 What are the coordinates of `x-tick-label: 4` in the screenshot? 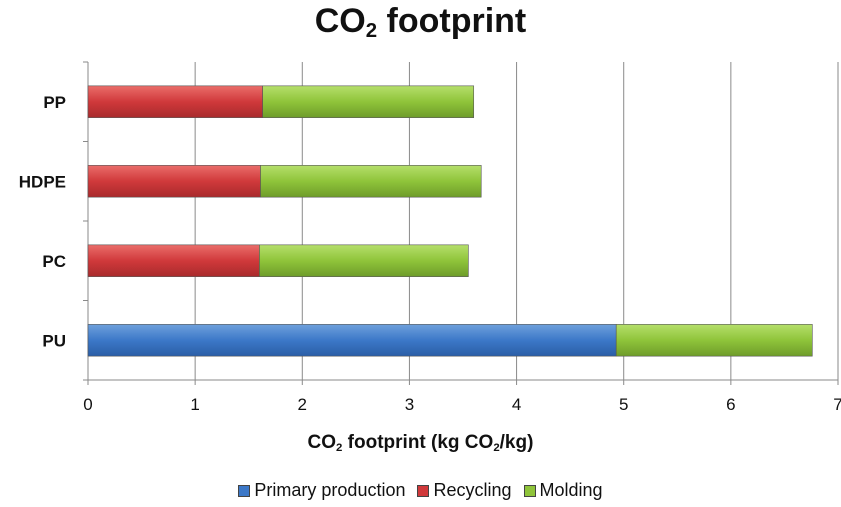 It's located at (516, 404).